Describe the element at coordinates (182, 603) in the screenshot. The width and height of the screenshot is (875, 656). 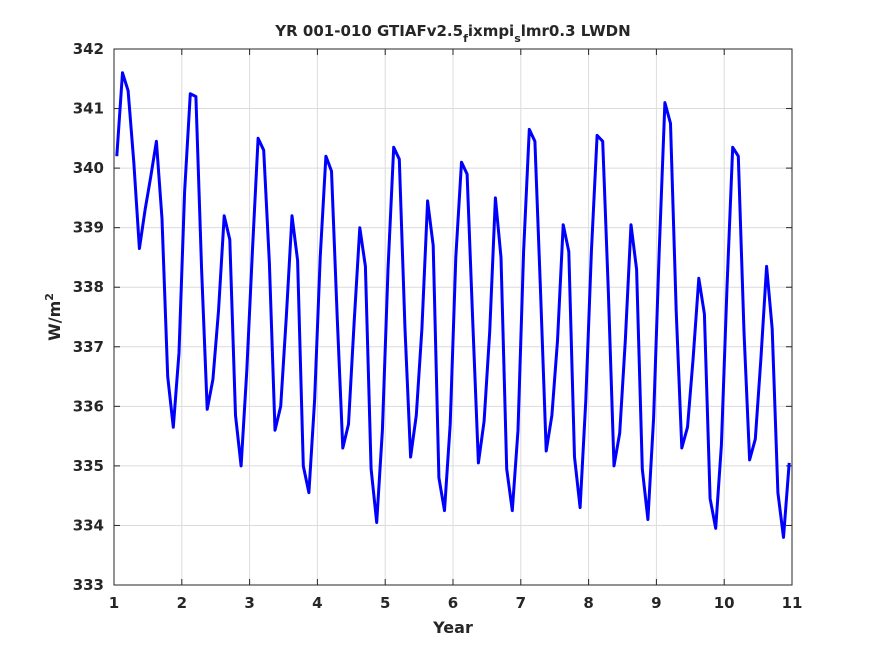
I see `x-tick-label: 2` at that location.